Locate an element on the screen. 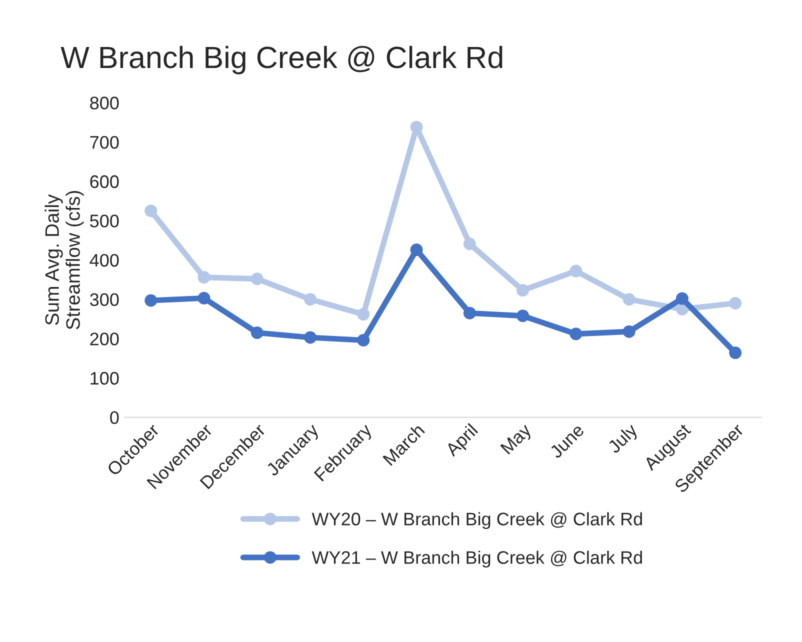  y-tick-label: 600 is located at coordinates (104, 181).